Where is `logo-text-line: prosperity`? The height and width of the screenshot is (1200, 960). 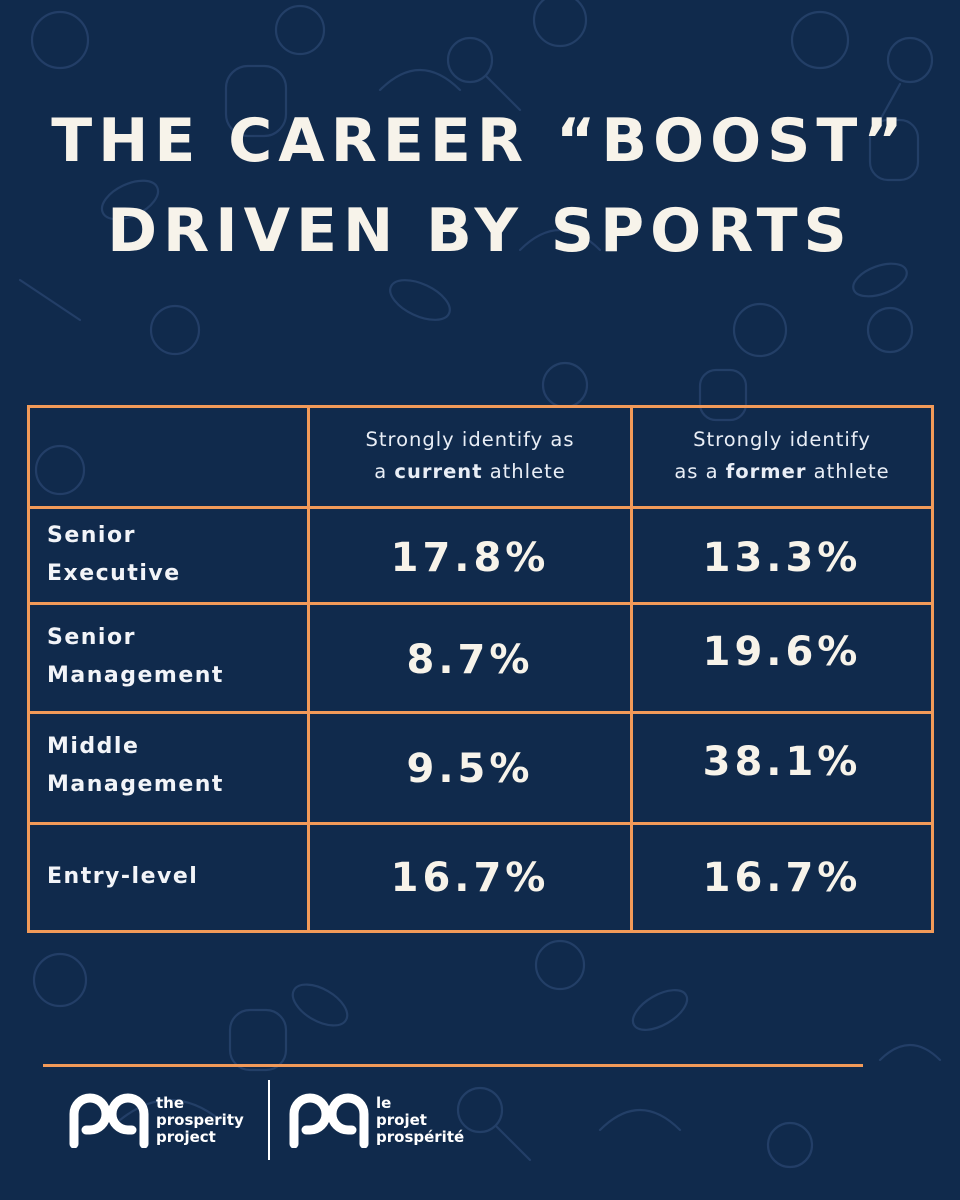
logo-text-line: prosperity is located at coordinates (200, 1119).